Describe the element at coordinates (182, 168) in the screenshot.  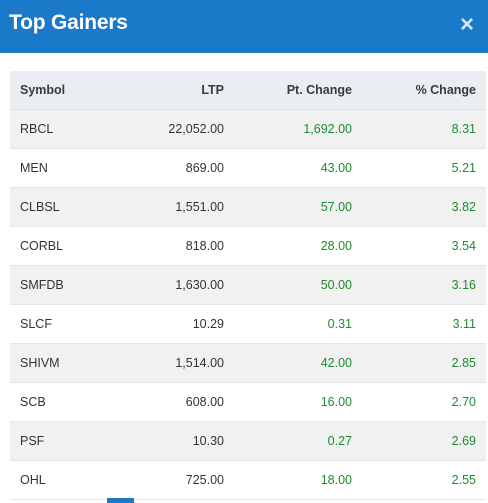
I see `ltp-cell: 869.00` at that location.